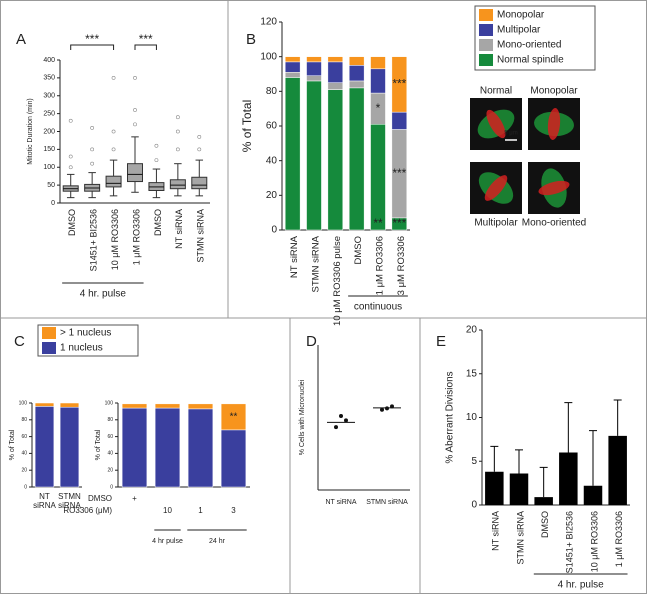 The height and width of the screenshot is (594, 647). What do you see at coordinates (146, 39) in the screenshot?
I see `bracket-label: ***` at bounding box center [146, 39].